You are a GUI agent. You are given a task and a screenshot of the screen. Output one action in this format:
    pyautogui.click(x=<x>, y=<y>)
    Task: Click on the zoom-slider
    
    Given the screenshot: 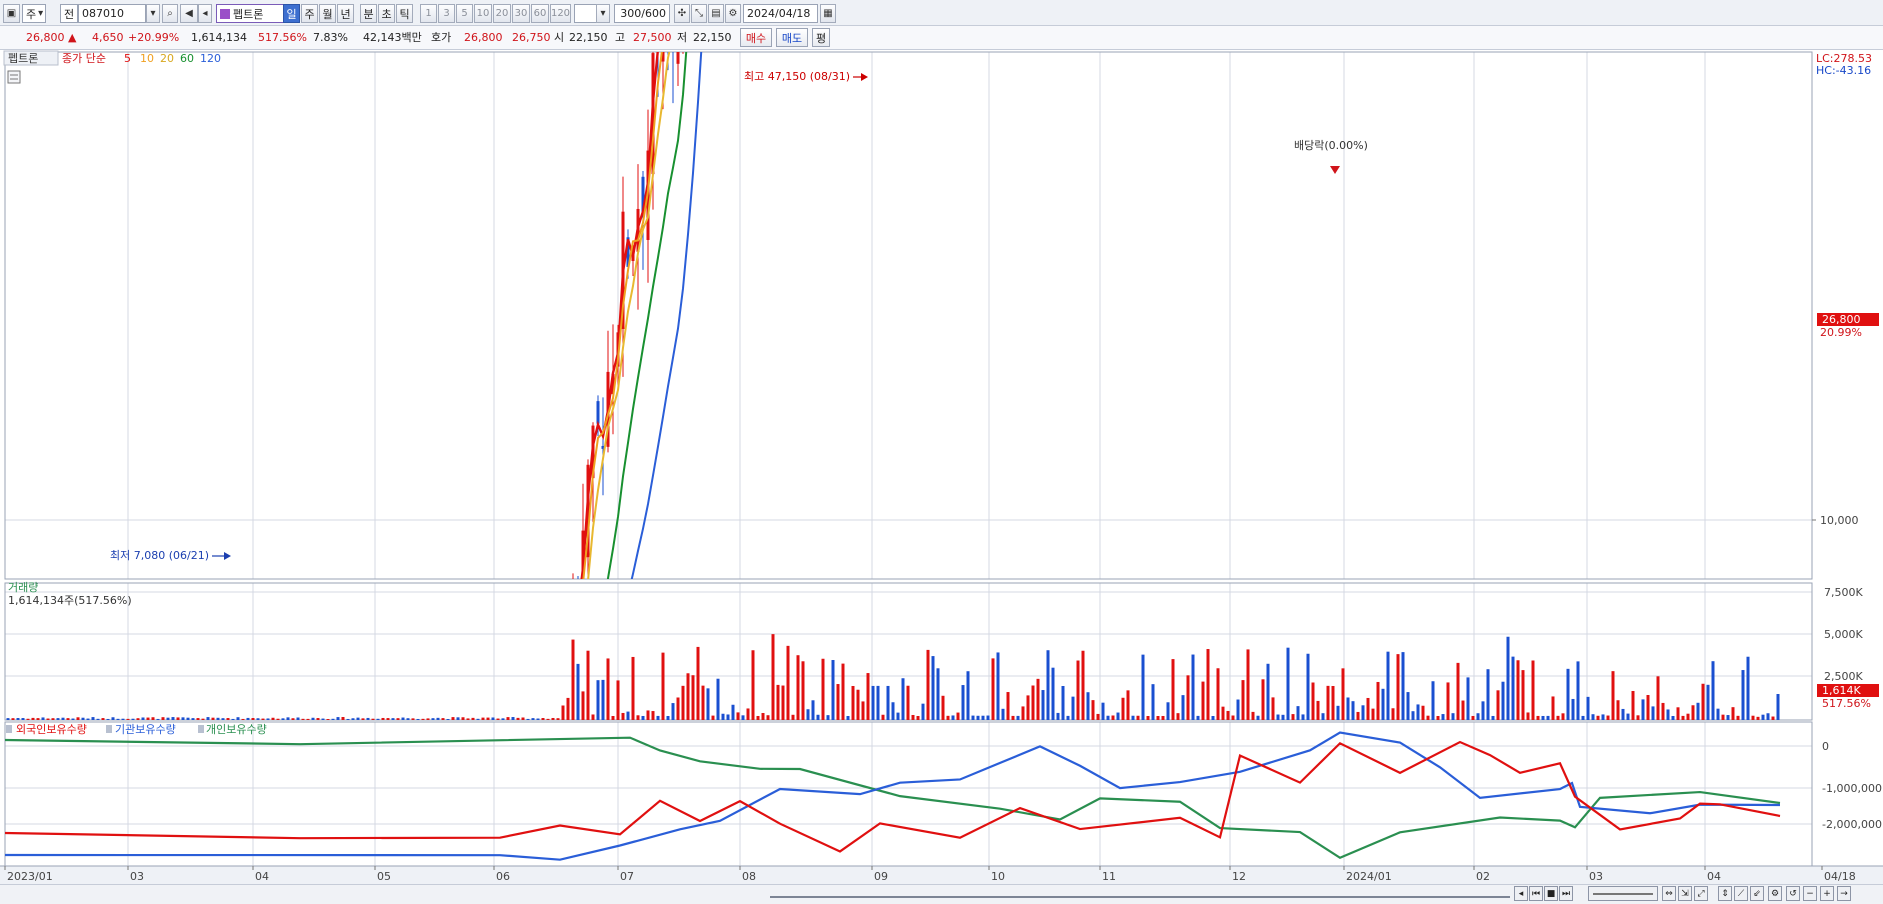 What is the action you would take?
    pyautogui.click(x=1623, y=893)
    